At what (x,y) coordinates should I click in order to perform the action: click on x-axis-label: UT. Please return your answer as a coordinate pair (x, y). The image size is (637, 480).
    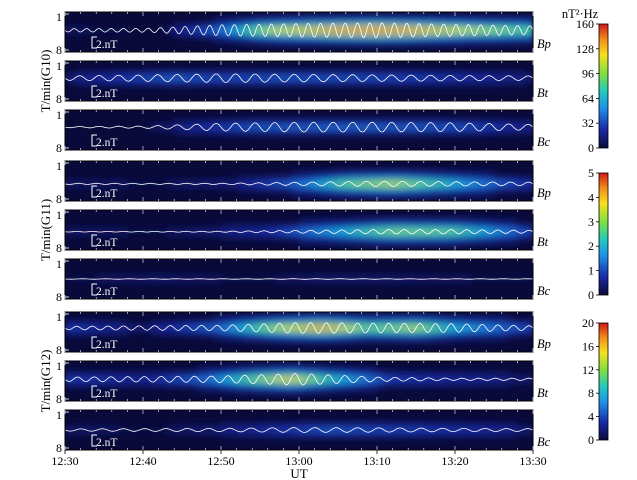
    Looking at the image, I should click on (298, 473).